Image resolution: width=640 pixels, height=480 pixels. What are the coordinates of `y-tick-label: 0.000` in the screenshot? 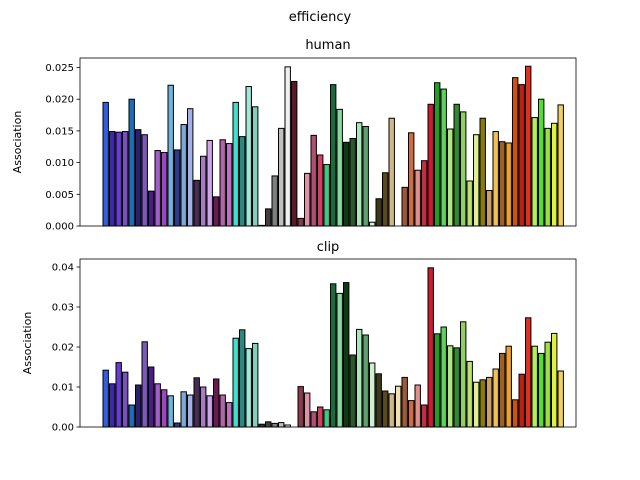 It's located at (59, 227).